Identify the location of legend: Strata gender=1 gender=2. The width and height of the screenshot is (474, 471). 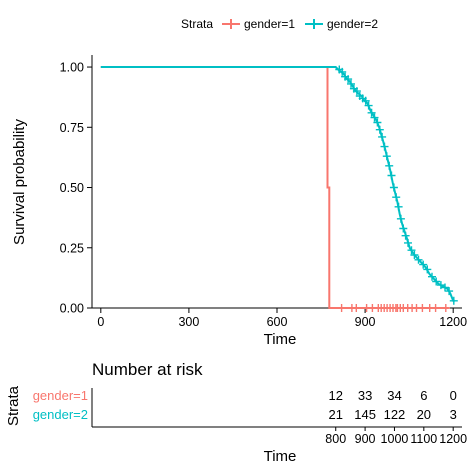
(279, 24).